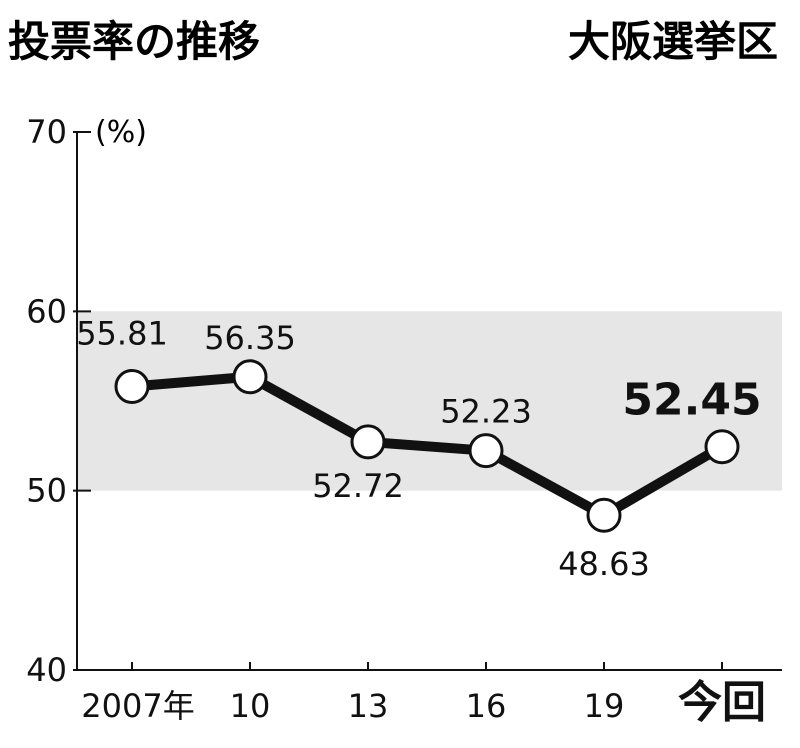 This screenshot has width=800, height=748. I want to click on chart-title: 投票率の推移, so click(134, 41).